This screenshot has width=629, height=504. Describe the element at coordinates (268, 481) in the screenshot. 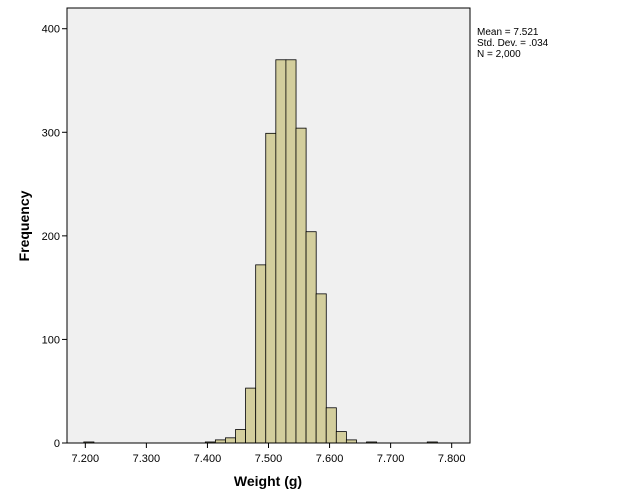

I see `x-axis-title: Weight (g)` at that location.